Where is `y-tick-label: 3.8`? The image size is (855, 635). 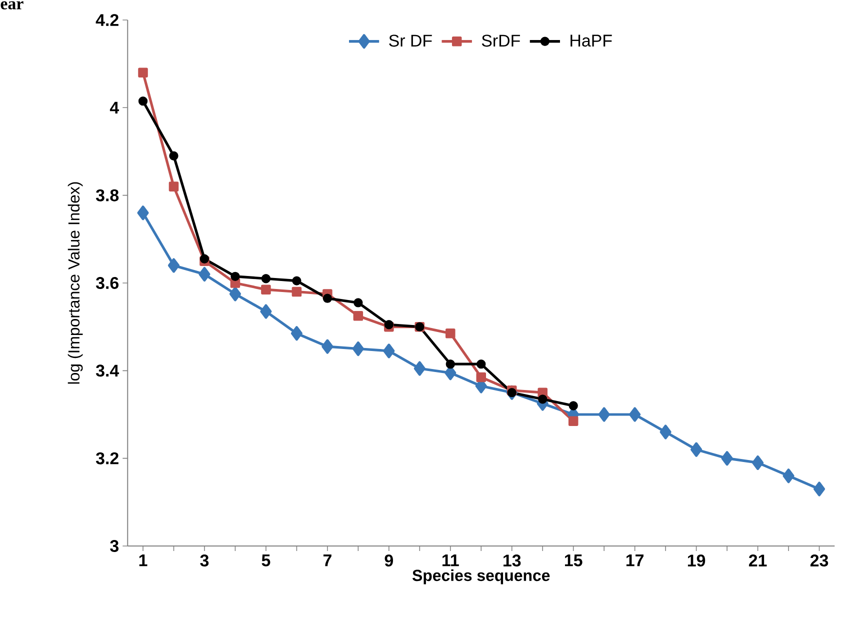 y-tick-label: 3.8 is located at coordinates (107, 195).